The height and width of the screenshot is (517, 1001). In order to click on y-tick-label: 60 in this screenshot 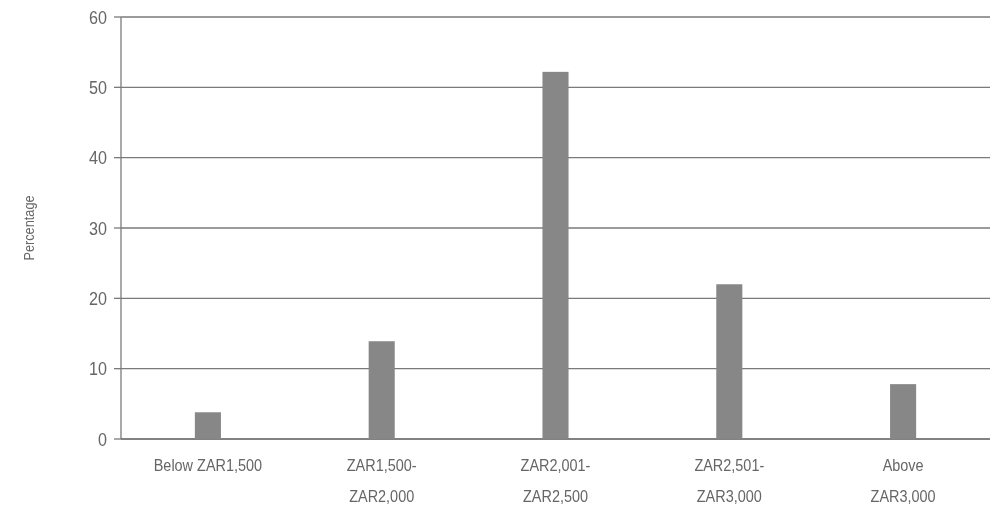, I will do `click(98, 17)`.